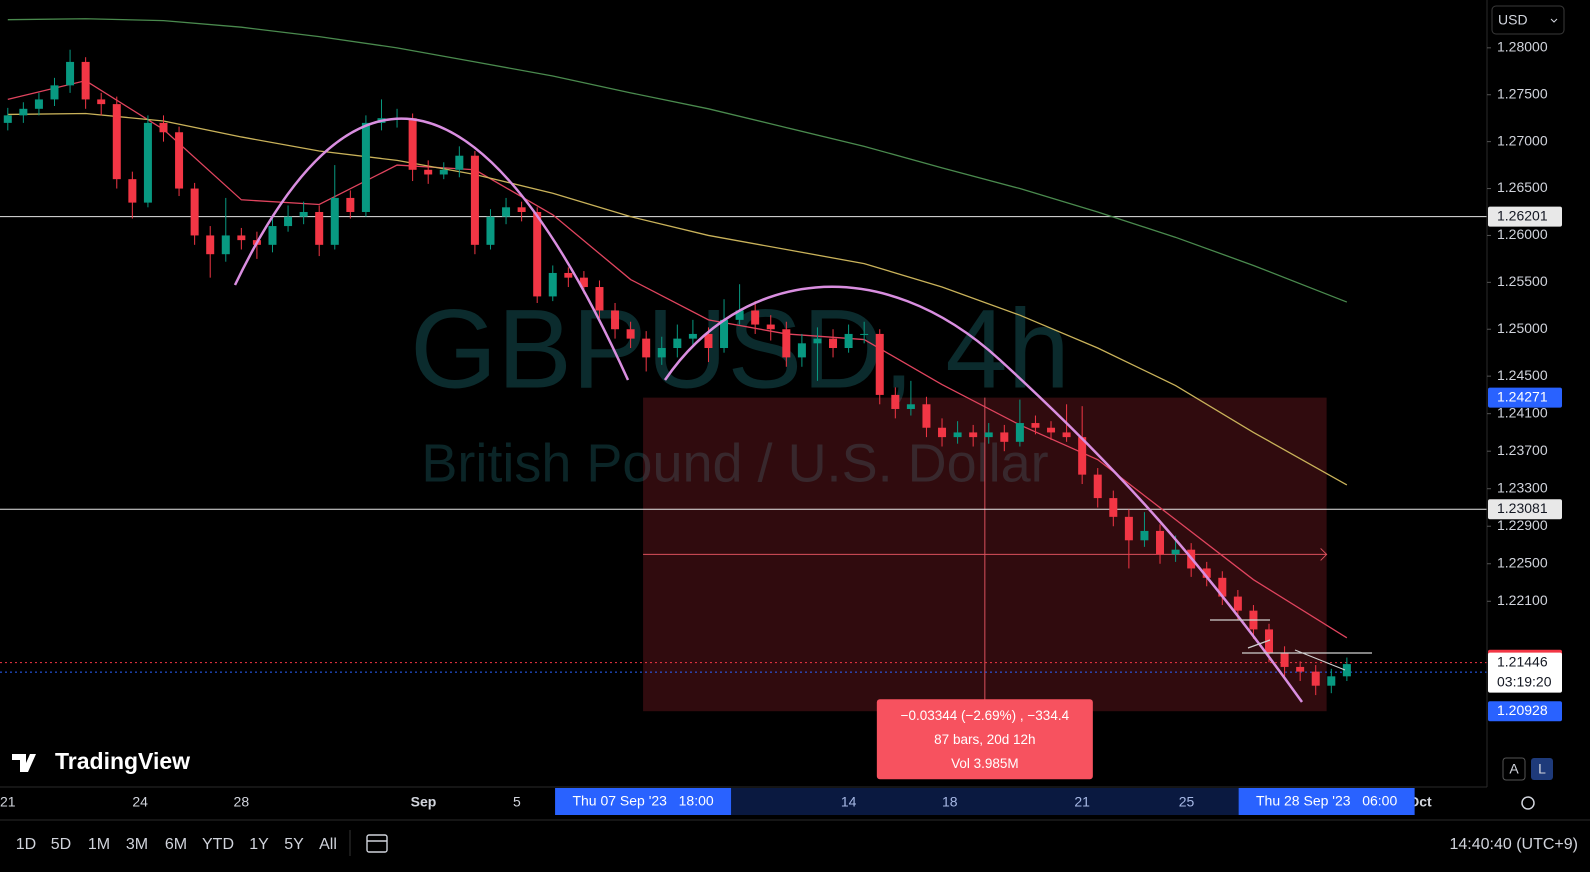 This screenshot has width=1590, height=872. What do you see at coordinates (517, 802) in the screenshot?
I see `x-tick-label: 5` at bounding box center [517, 802].